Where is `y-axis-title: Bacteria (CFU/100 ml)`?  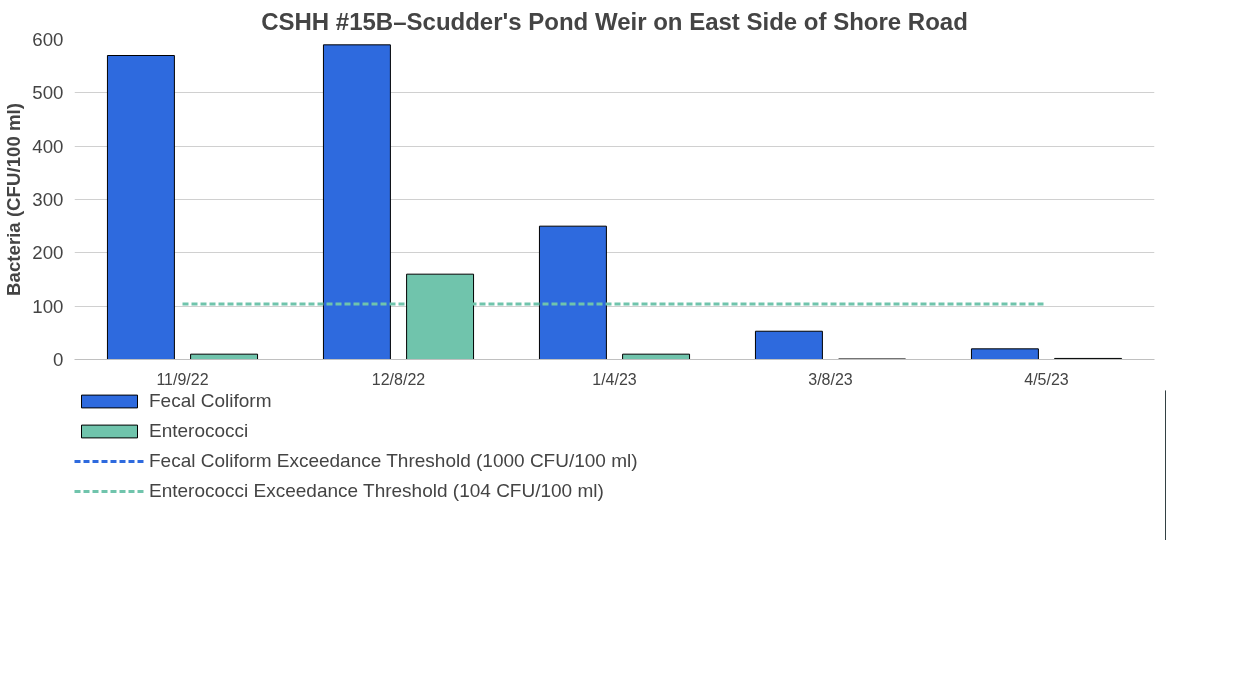
y-axis-title: Bacteria (CFU/100 ml) is located at coordinates (14, 199).